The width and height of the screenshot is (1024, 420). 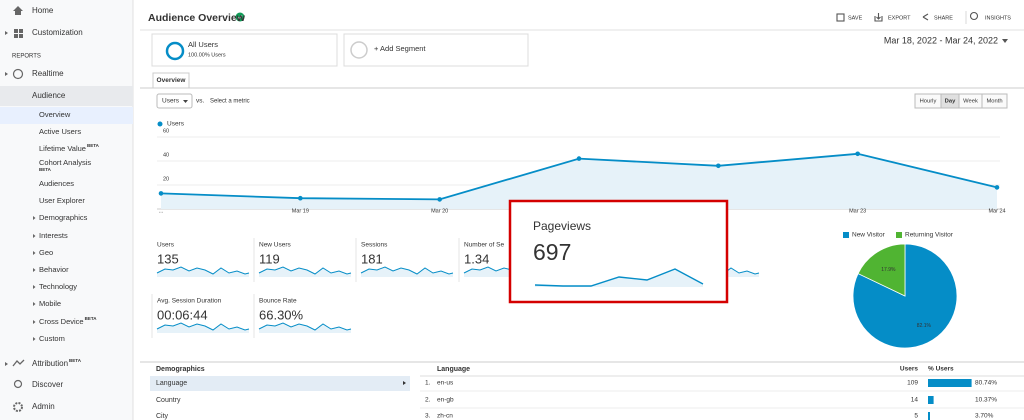 I want to click on column-header: Users, so click(x=909, y=369).